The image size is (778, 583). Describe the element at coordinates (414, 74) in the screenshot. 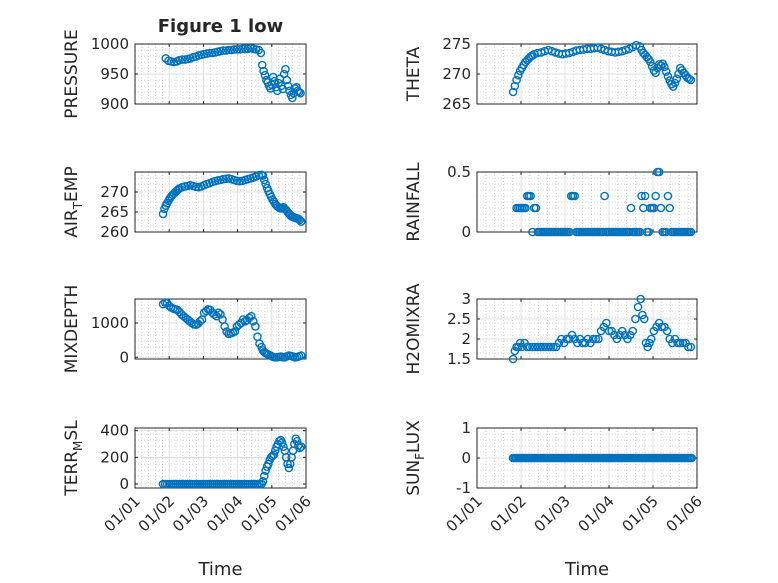

I see `y-axis-label: THETA` at that location.